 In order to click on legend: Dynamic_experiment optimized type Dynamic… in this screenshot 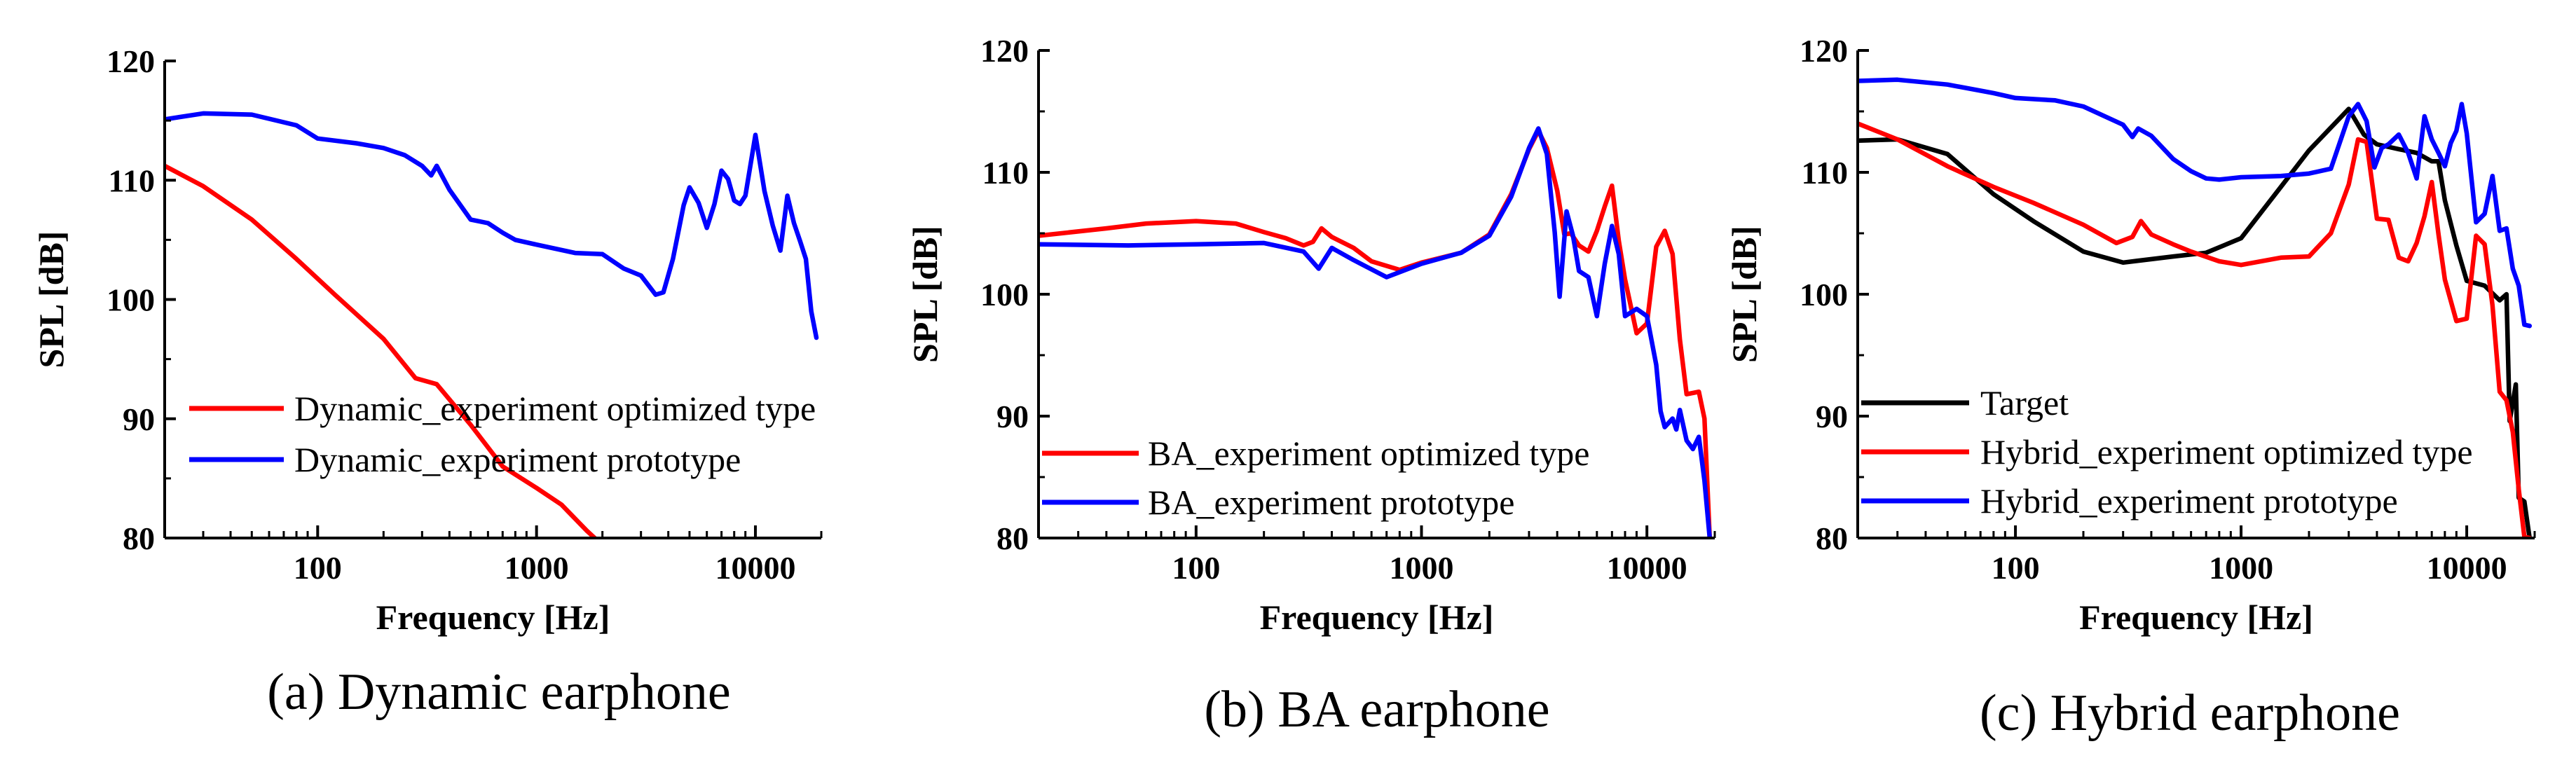, I will do `click(503, 434)`.